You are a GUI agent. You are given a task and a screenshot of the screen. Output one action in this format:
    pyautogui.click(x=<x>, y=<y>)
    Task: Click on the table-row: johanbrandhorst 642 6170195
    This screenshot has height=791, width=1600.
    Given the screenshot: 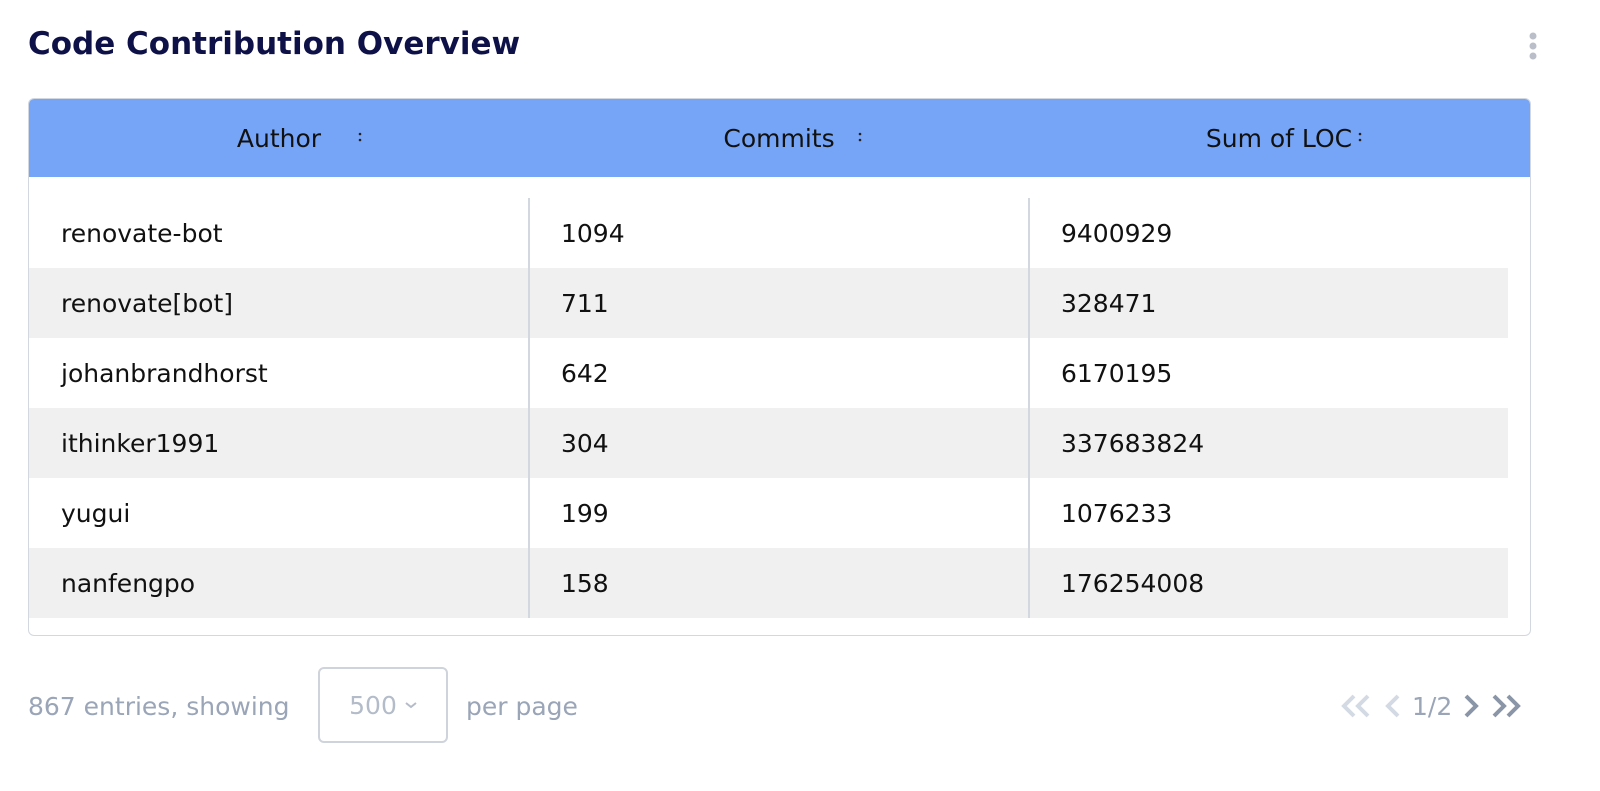 What is the action you would take?
    pyautogui.click(x=768, y=373)
    